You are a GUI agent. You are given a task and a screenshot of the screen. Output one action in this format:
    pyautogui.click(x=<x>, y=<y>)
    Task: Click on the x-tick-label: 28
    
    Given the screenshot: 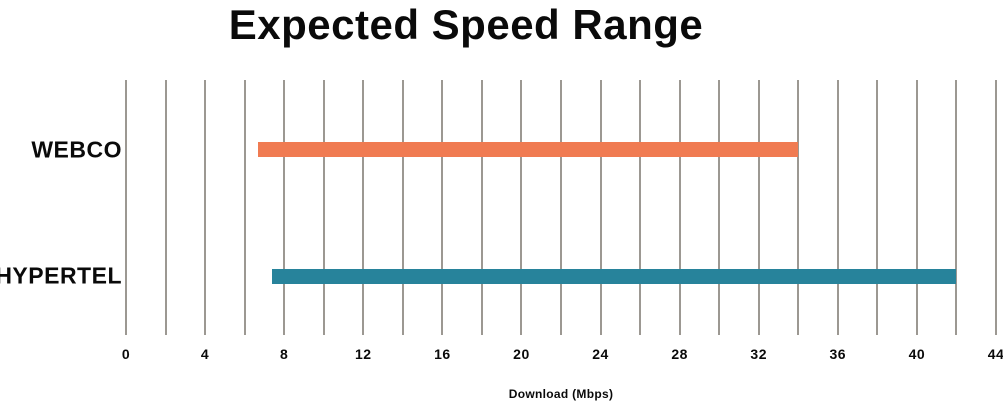 What is the action you would take?
    pyautogui.click(x=679, y=354)
    